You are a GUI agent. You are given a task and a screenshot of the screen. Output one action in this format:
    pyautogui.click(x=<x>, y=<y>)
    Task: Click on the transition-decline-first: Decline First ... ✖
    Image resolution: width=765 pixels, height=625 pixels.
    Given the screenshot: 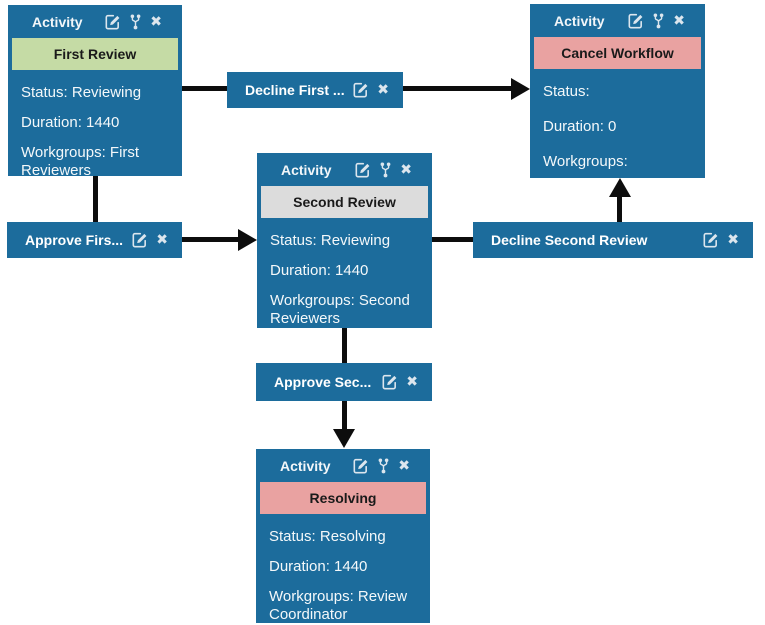 What is the action you would take?
    pyautogui.click(x=315, y=90)
    